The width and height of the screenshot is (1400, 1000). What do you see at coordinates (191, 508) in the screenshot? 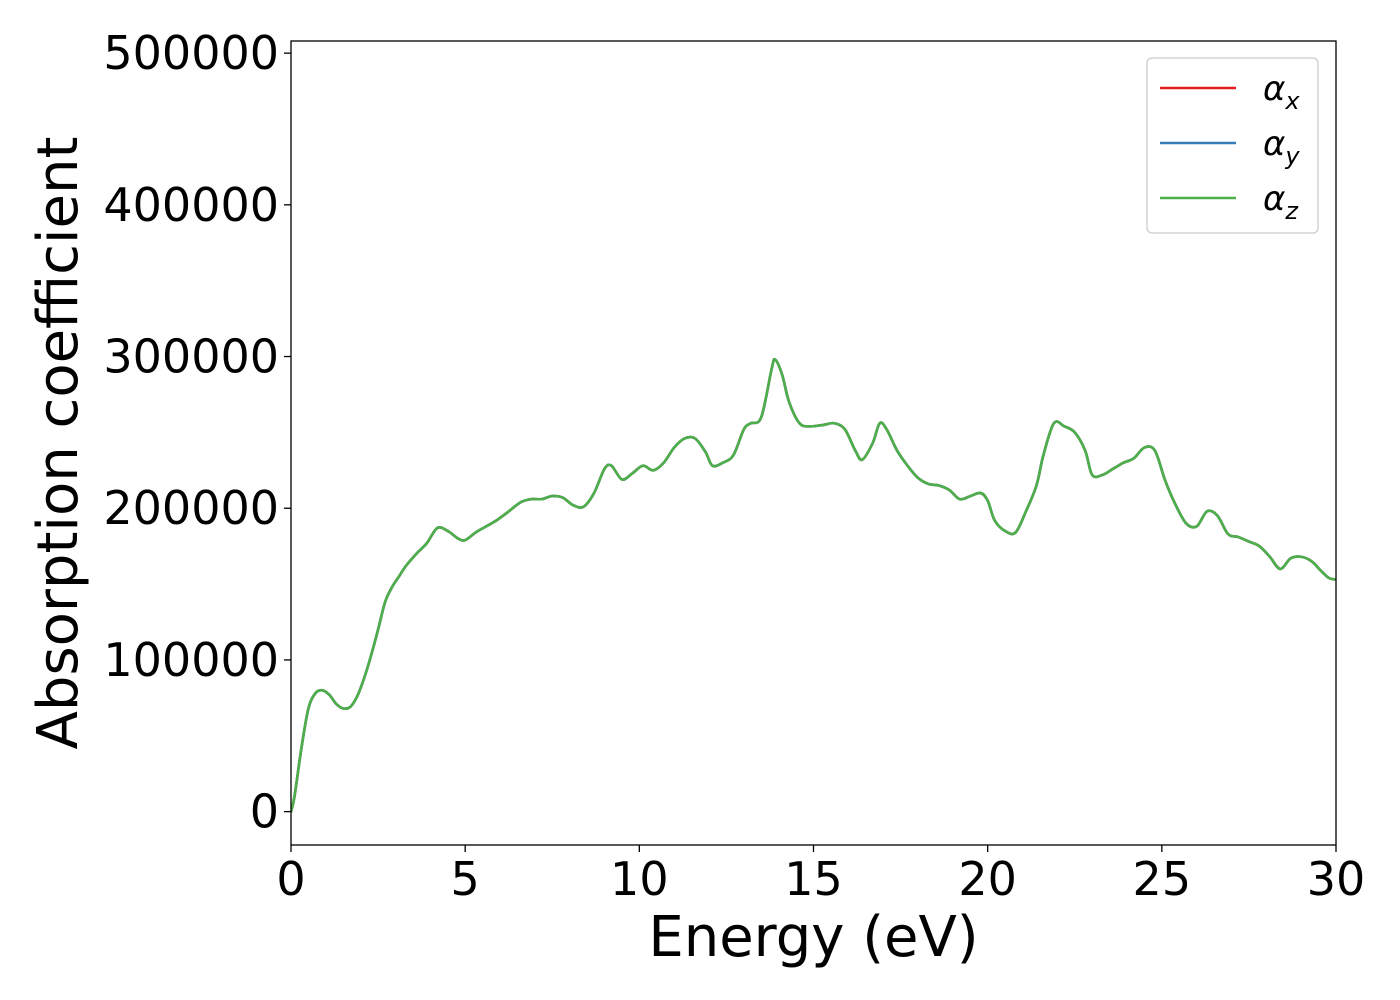
I see `y-tick-label: 200000` at bounding box center [191, 508].